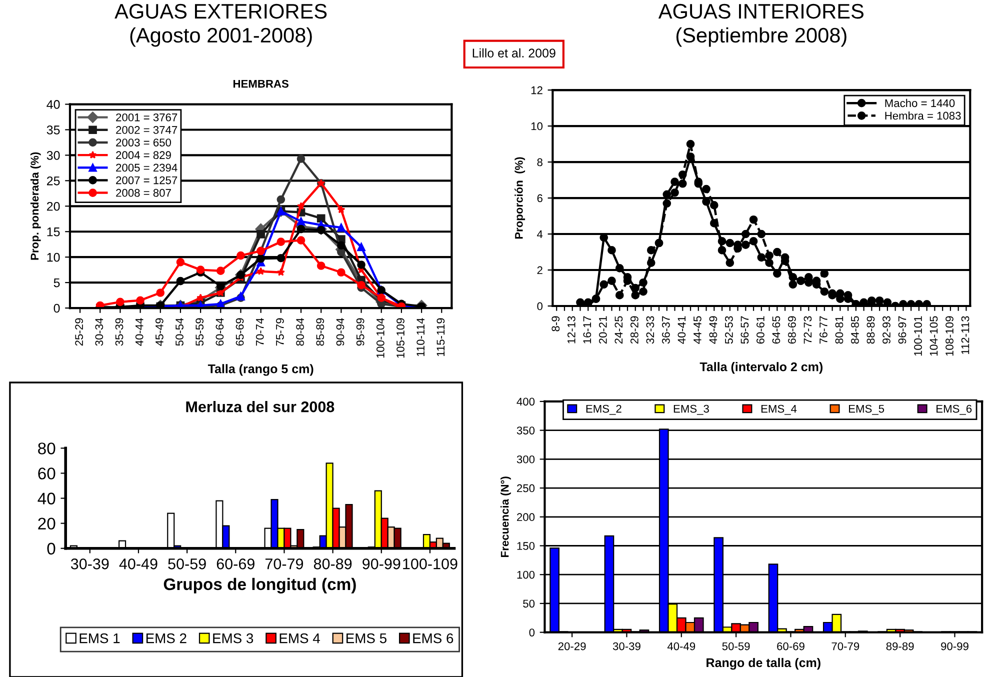 The image size is (994, 677). Describe the element at coordinates (526, 488) in the screenshot. I see `y-tick-label: 250` at that location.